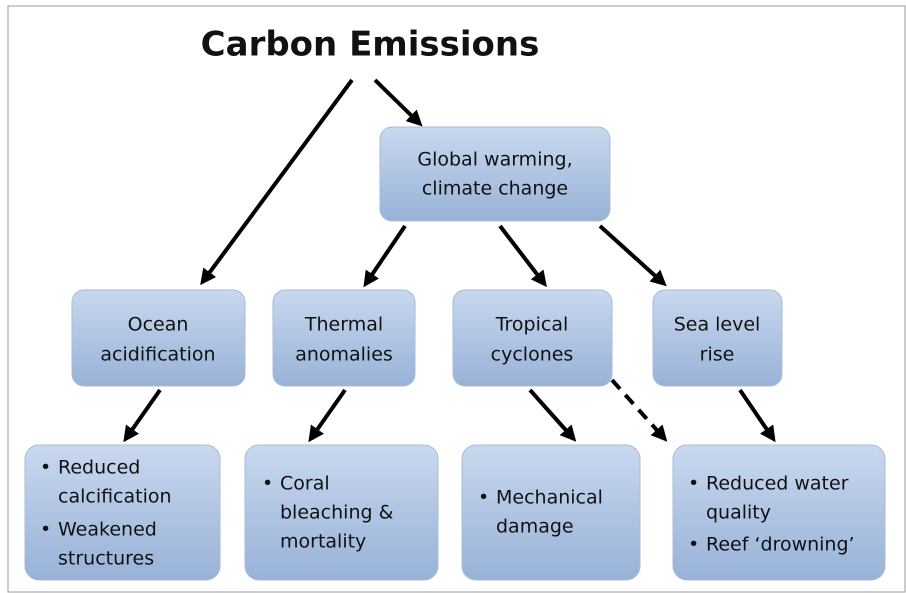 This screenshot has width=906, height=593. Describe the element at coordinates (780, 545) in the screenshot. I see `node-text: Reef ‘drowning’` at that location.